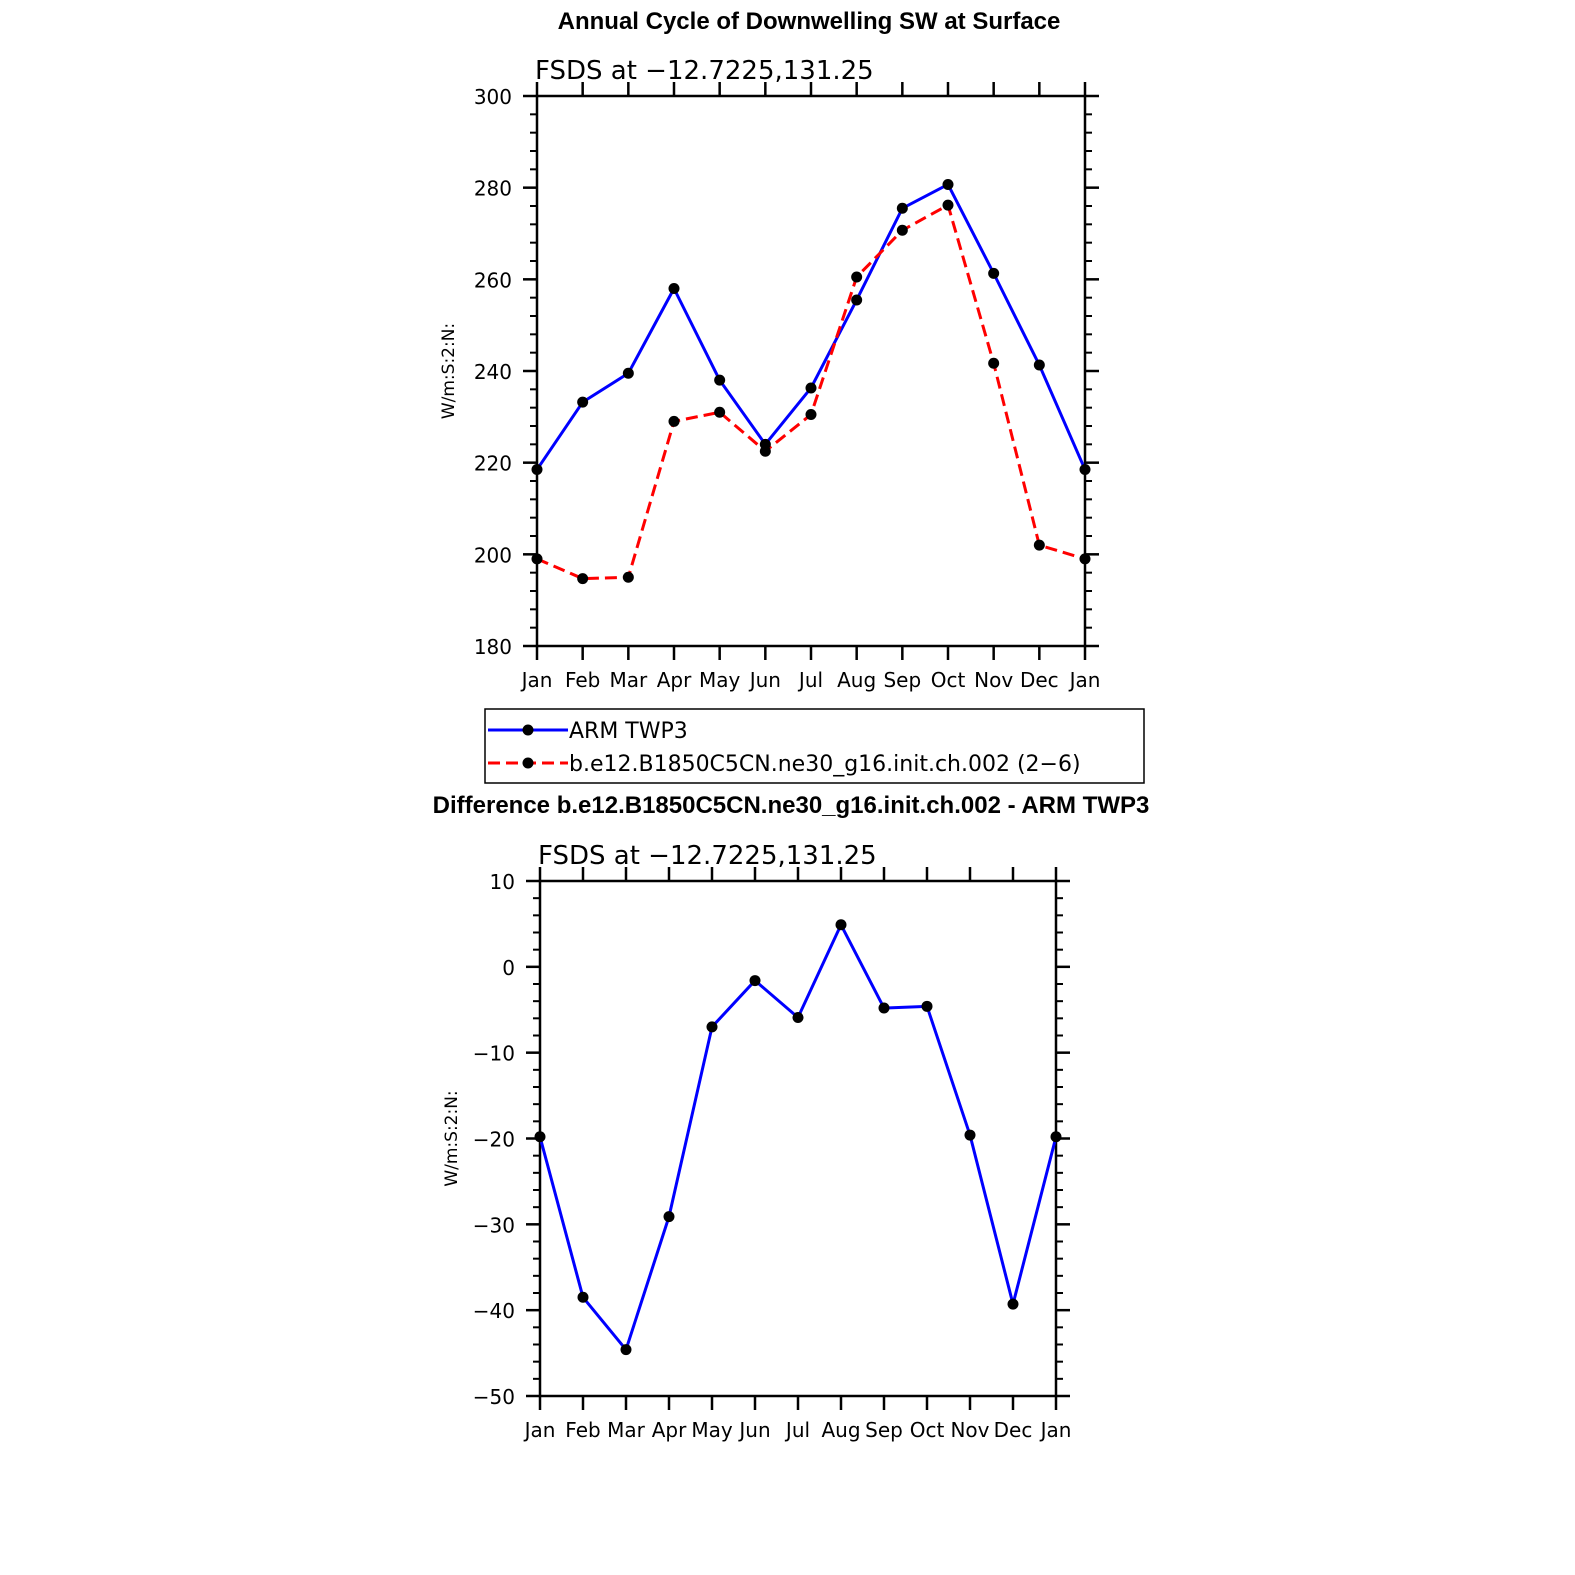 The image size is (1575, 1575). What do you see at coordinates (927, 1430) in the screenshot?
I see `chart2-xtick-label: Oct` at bounding box center [927, 1430].